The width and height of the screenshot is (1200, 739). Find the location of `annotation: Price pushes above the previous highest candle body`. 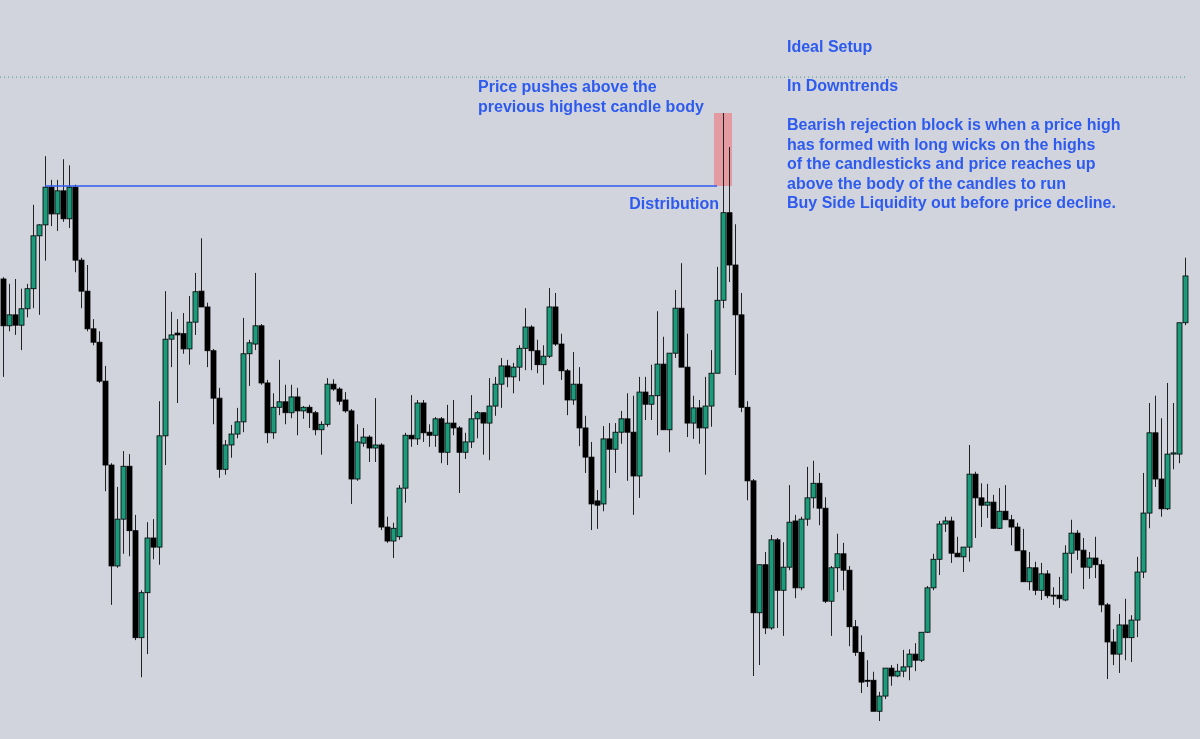

annotation: Price pushes above the previous highest candle body is located at coordinates (591, 96).